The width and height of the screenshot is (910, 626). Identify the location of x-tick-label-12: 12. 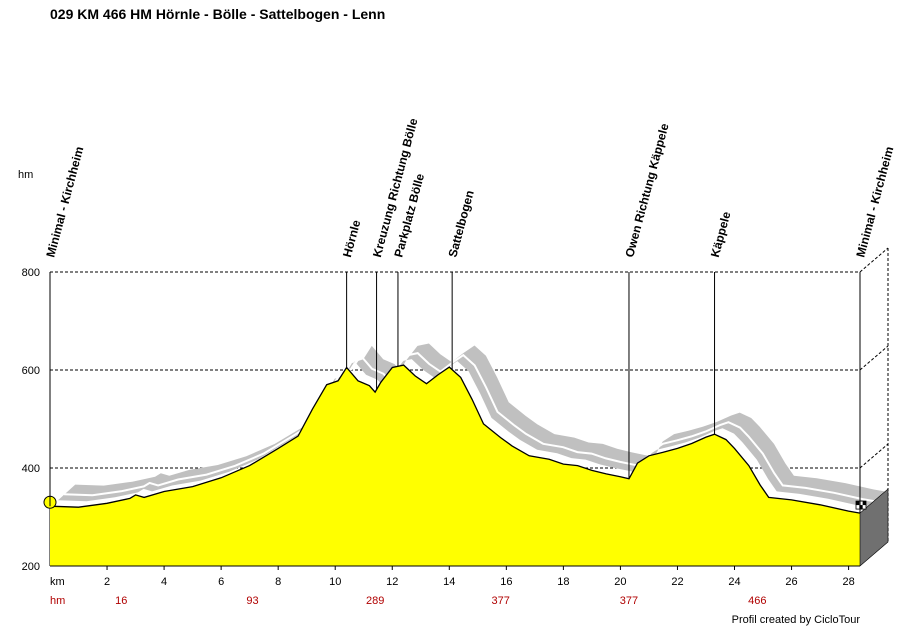
(392, 582).